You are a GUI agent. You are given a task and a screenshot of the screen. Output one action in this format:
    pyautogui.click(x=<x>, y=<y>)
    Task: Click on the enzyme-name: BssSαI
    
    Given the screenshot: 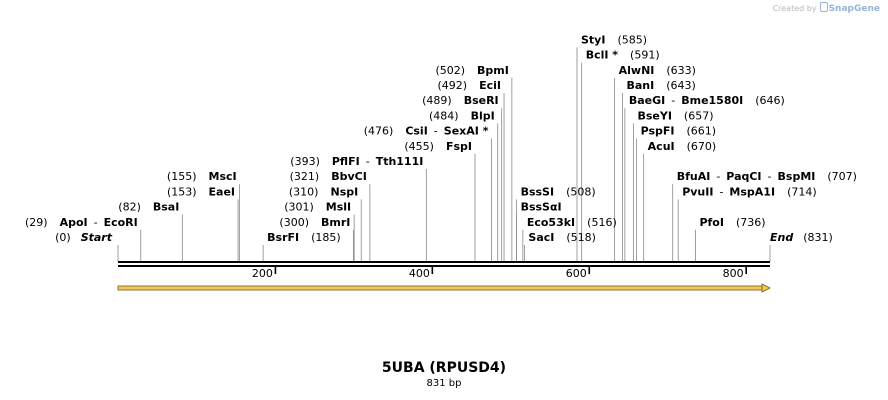 What is the action you would take?
    pyautogui.click(x=541, y=207)
    